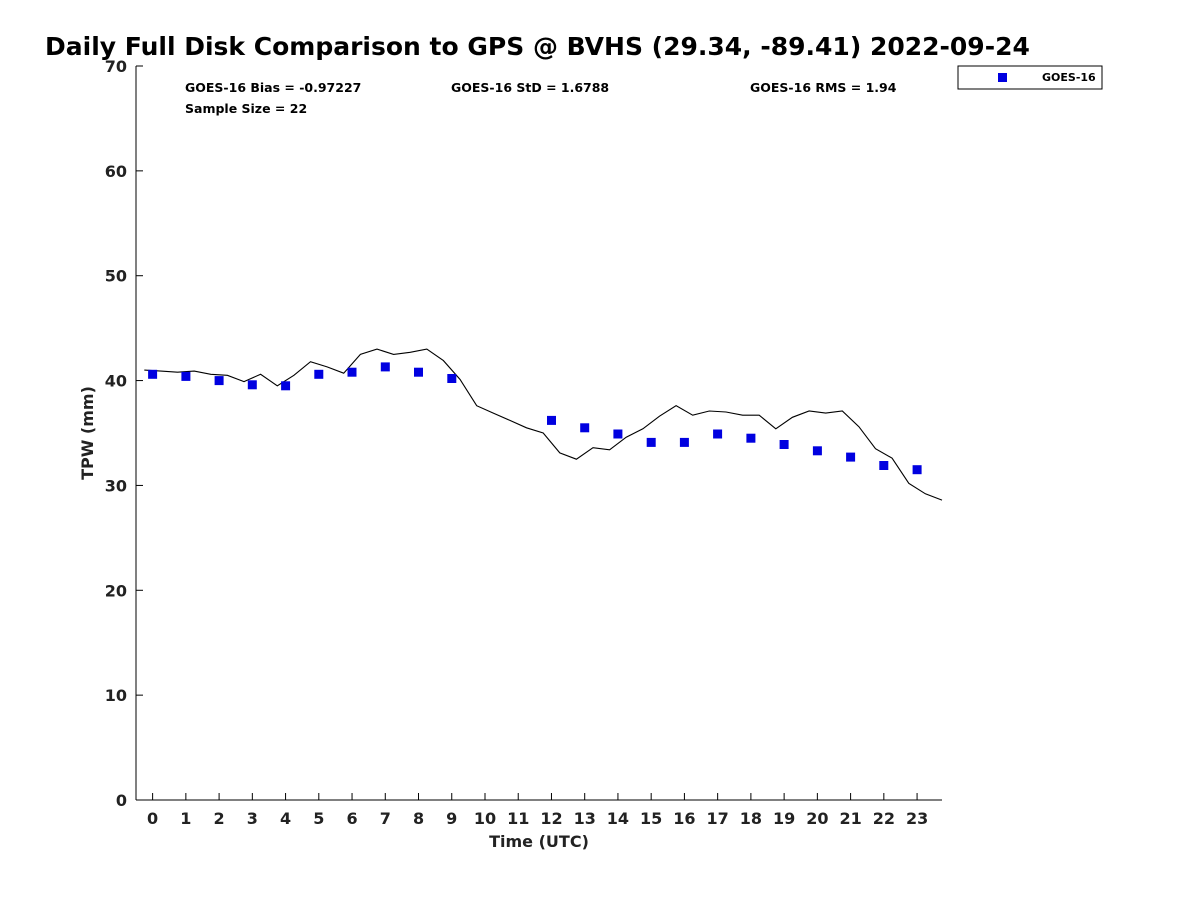  Describe the element at coordinates (285, 818) in the screenshot. I see `x-tick-label: 4` at that location.